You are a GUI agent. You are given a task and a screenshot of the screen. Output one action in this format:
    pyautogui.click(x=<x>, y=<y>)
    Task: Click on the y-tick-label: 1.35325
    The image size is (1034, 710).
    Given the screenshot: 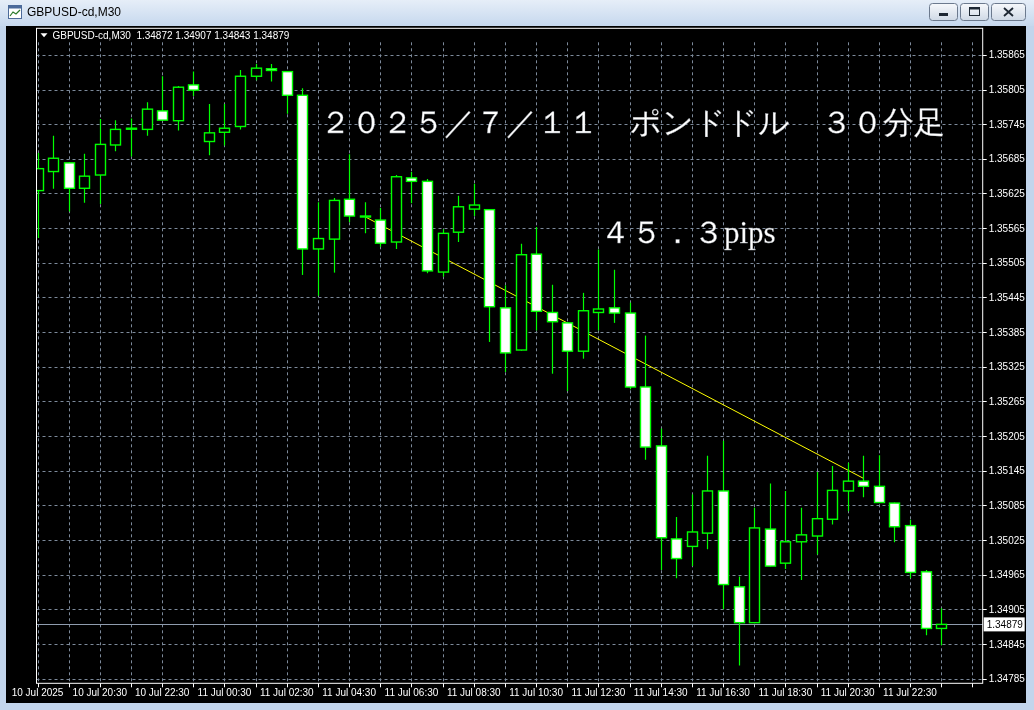 What is the action you would take?
    pyautogui.click(x=1007, y=367)
    